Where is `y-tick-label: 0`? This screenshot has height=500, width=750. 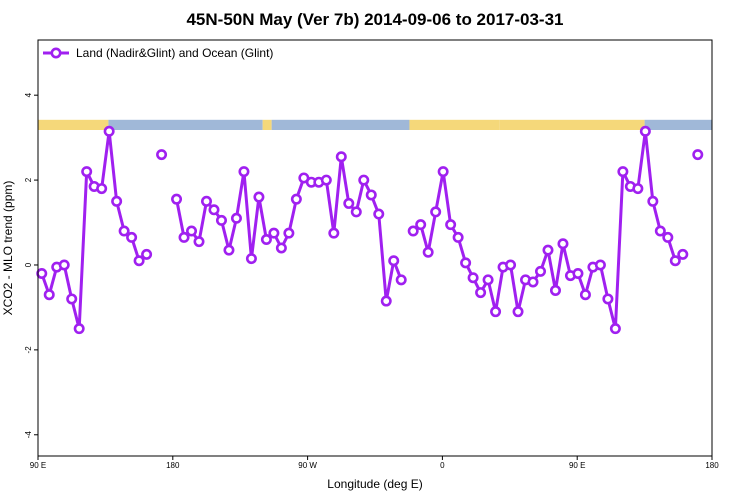 y-tick-label: 0 is located at coordinates (28, 264).